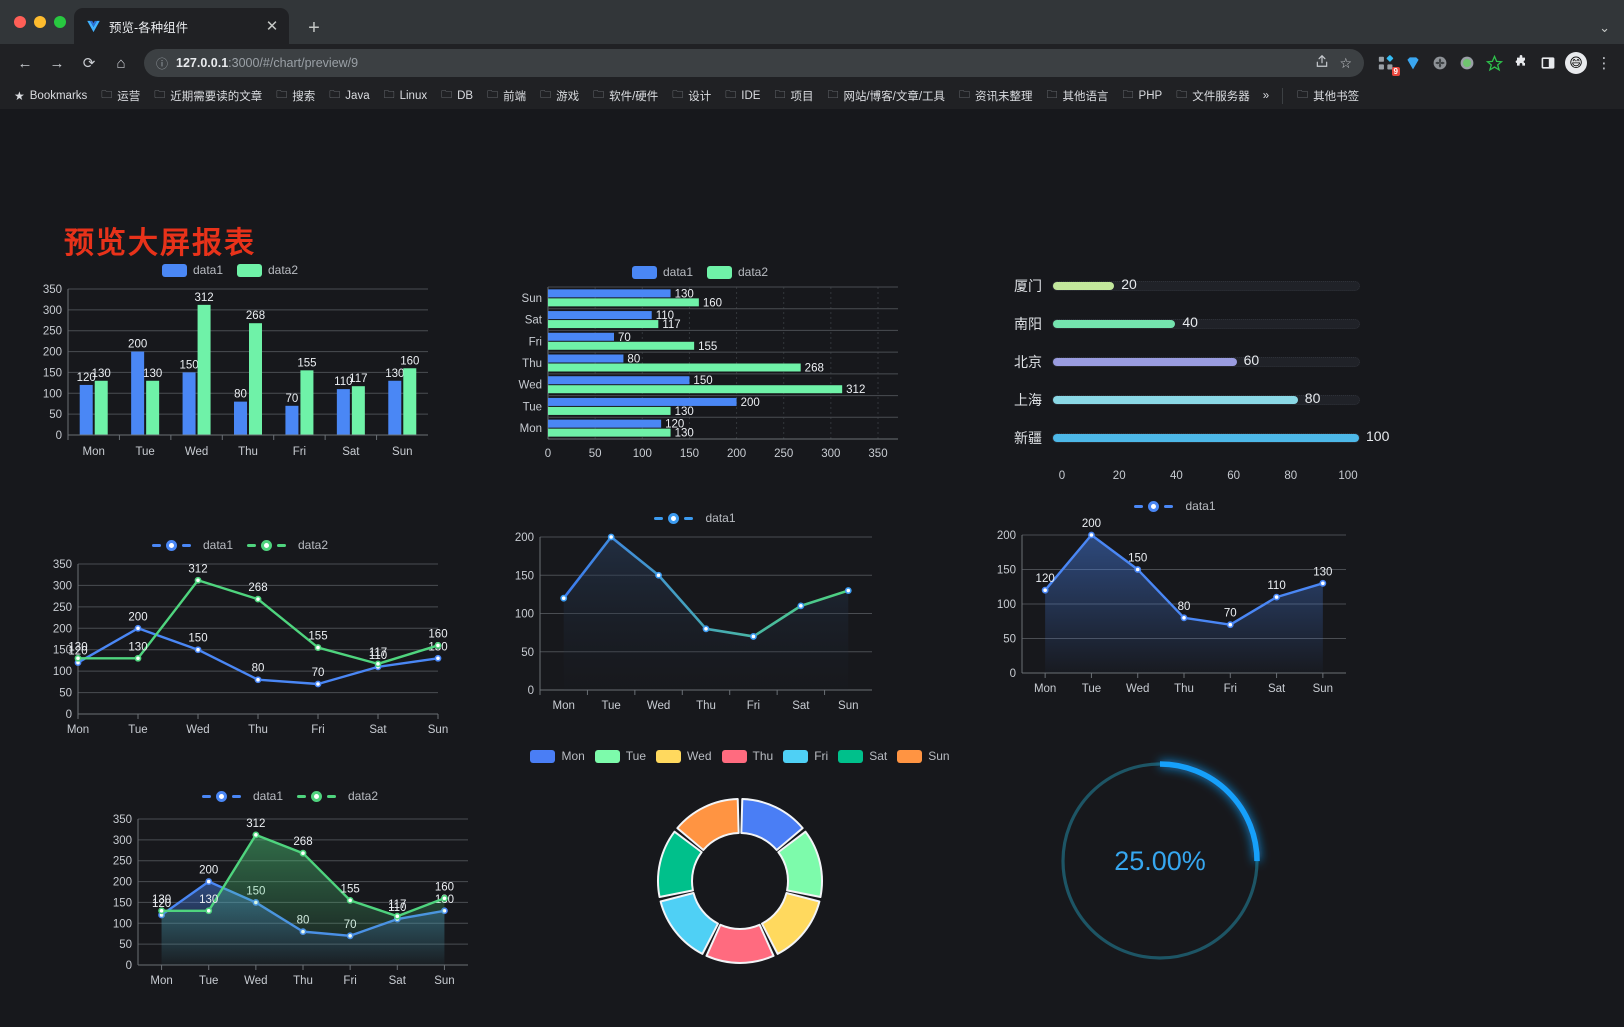 The width and height of the screenshot is (1624, 1027). I want to click on diamond-icon, so click(1413, 63).